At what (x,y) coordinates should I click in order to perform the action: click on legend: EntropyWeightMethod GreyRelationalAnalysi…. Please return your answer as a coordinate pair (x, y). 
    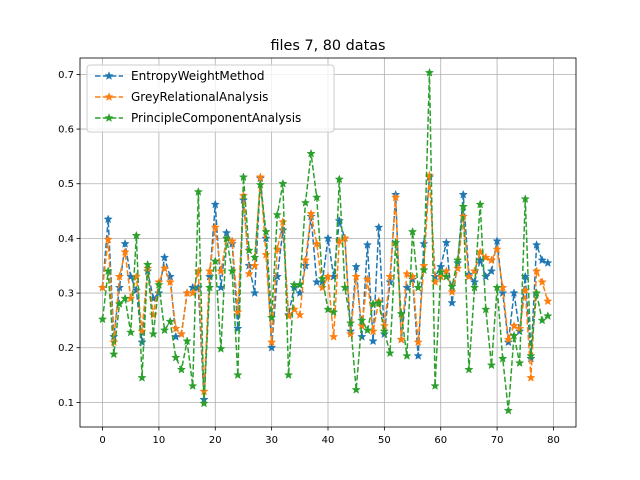
    Looking at the image, I should click on (210, 98).